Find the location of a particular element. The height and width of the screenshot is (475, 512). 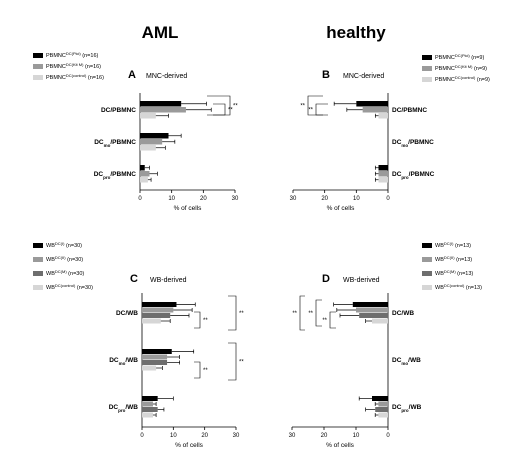

panel-d-category-label-1: DCmo/WB is located at coordinates (406, 361).